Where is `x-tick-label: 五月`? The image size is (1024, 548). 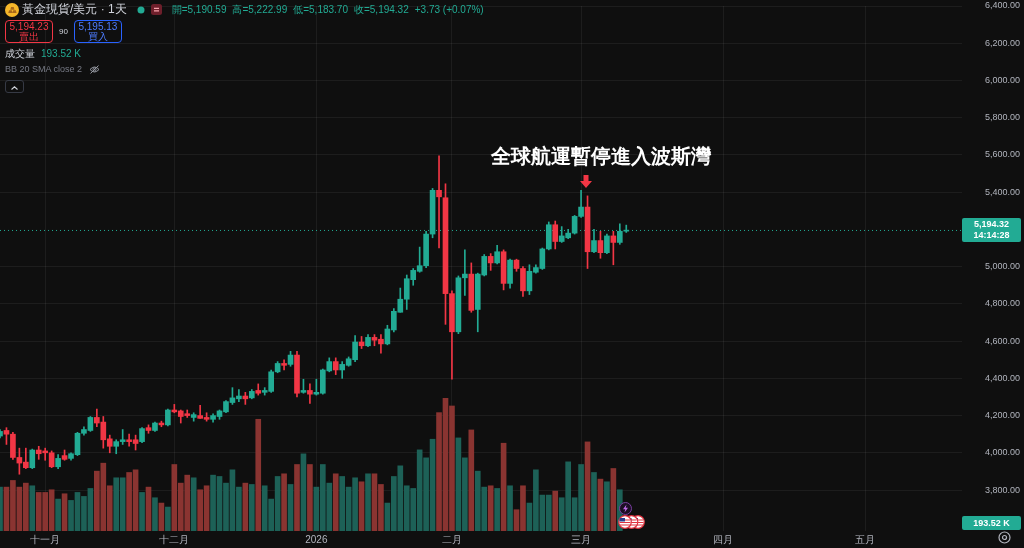
x-tick-label: 五月 is located at coordinates (865, 539).